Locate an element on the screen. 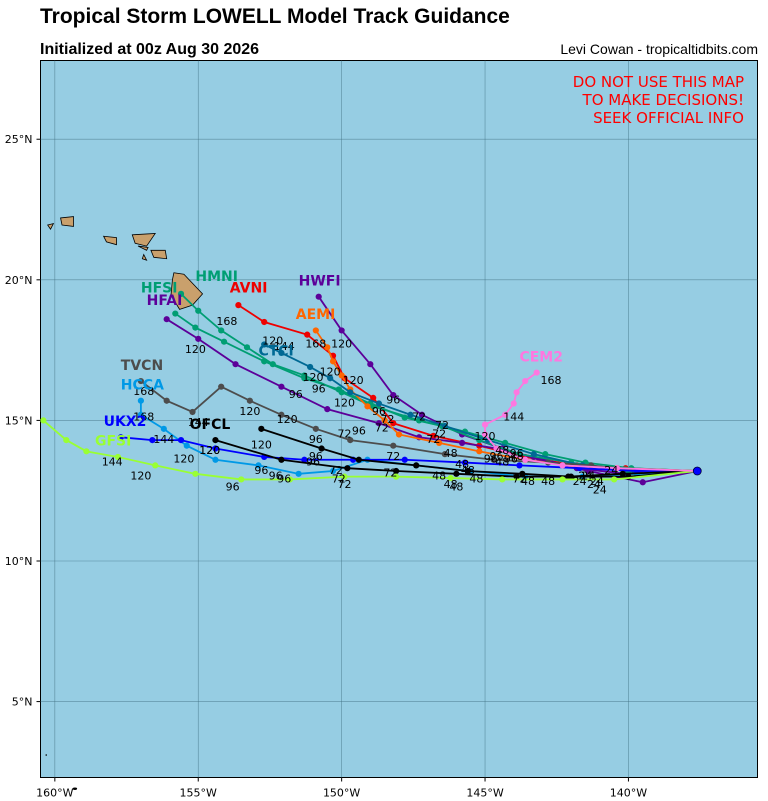  x-tick-label: 145°W is located at coordinates (484, 793).